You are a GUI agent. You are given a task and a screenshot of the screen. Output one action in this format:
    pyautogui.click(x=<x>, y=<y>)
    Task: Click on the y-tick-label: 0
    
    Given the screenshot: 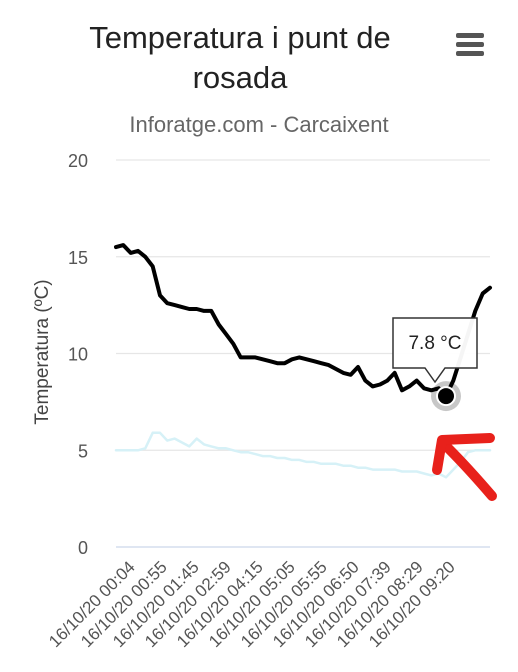 What is the action you would take?
    pyautogui.click(x=83, y=548)
    